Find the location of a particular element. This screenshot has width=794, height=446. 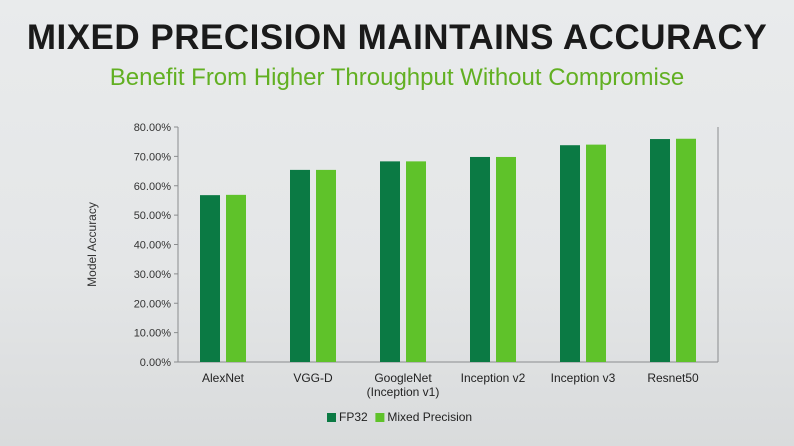

y-tick-label: 10.00% is located at coordinates (153, 334).